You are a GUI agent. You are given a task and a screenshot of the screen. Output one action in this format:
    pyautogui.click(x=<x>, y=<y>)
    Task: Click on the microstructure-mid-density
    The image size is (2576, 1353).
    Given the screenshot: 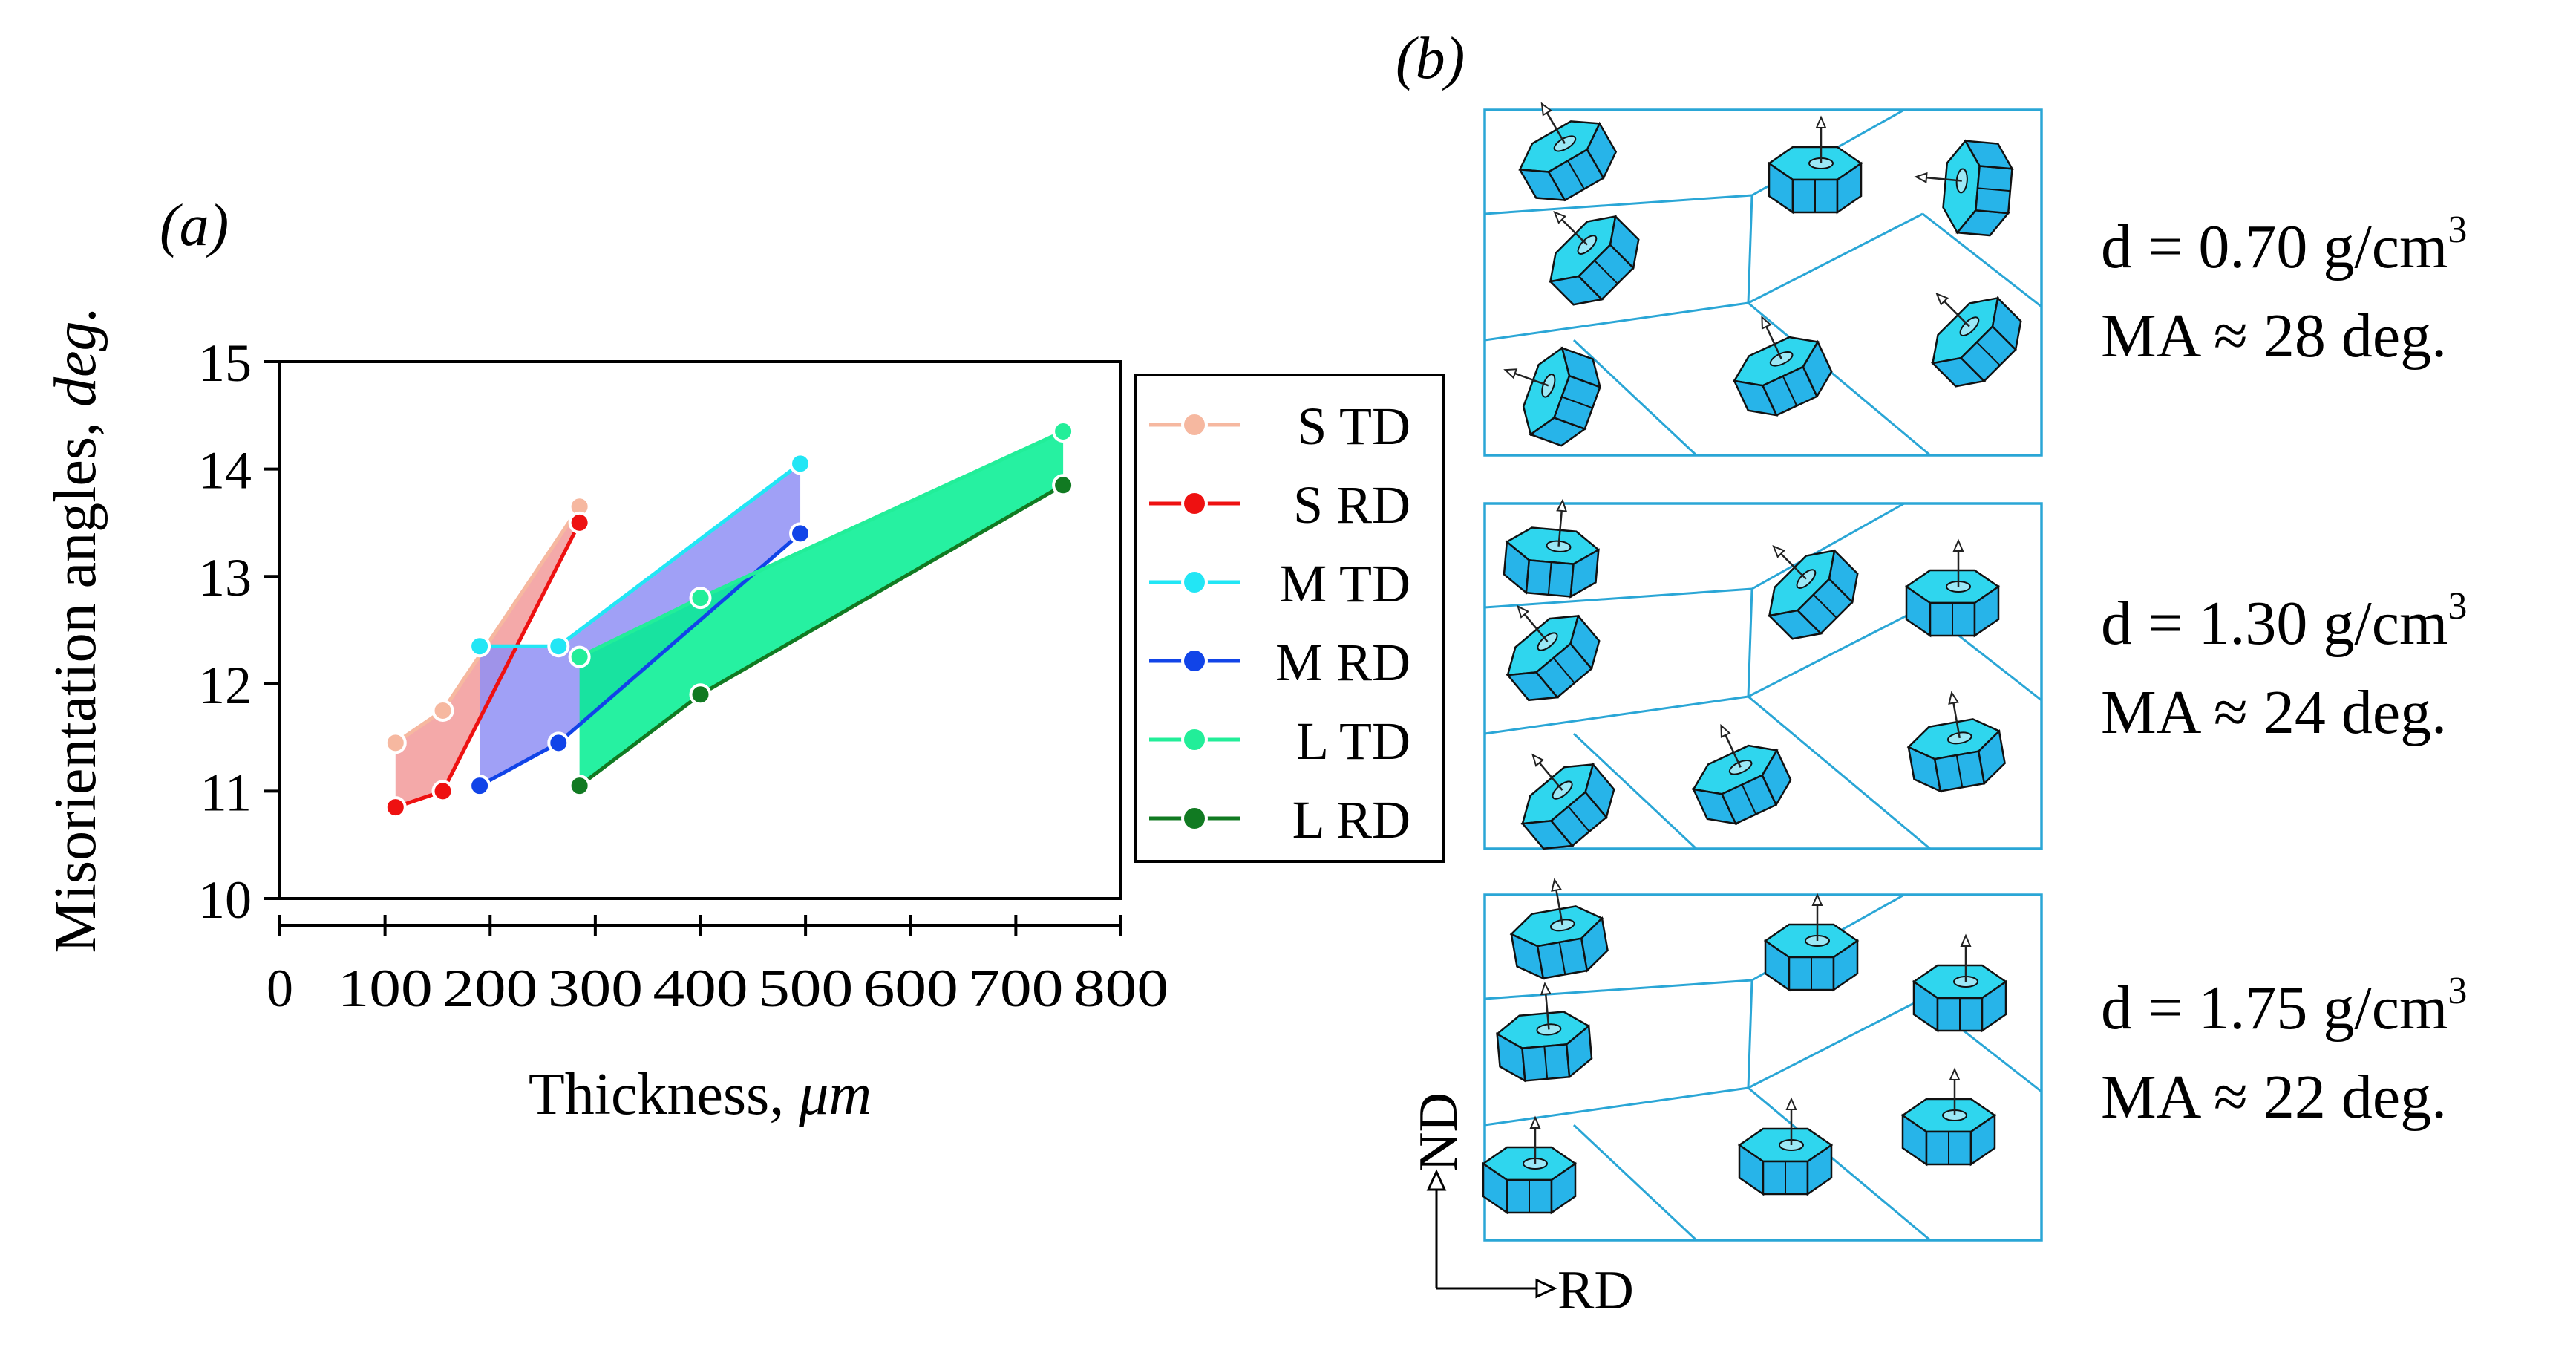 What is the action you would take?
    pyautogui.click(x=1763, y=674)
    